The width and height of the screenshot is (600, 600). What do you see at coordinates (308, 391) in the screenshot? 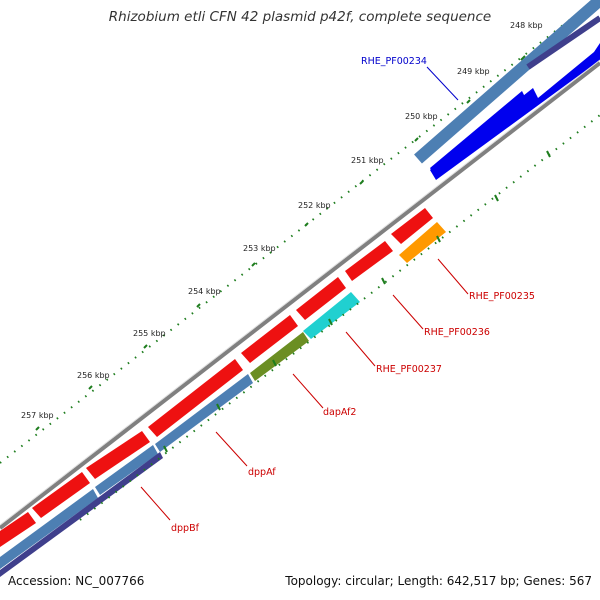
I see `callout-line-dapaf2` at bounding box center [308, 391].